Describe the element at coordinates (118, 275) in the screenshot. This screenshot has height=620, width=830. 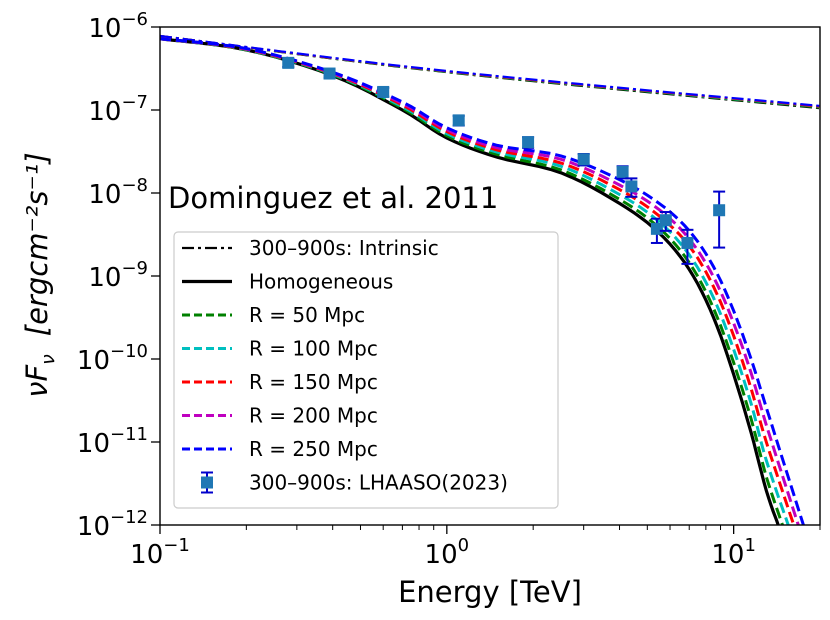
I see `y-tick-label: 10⁻⁹` at that location.